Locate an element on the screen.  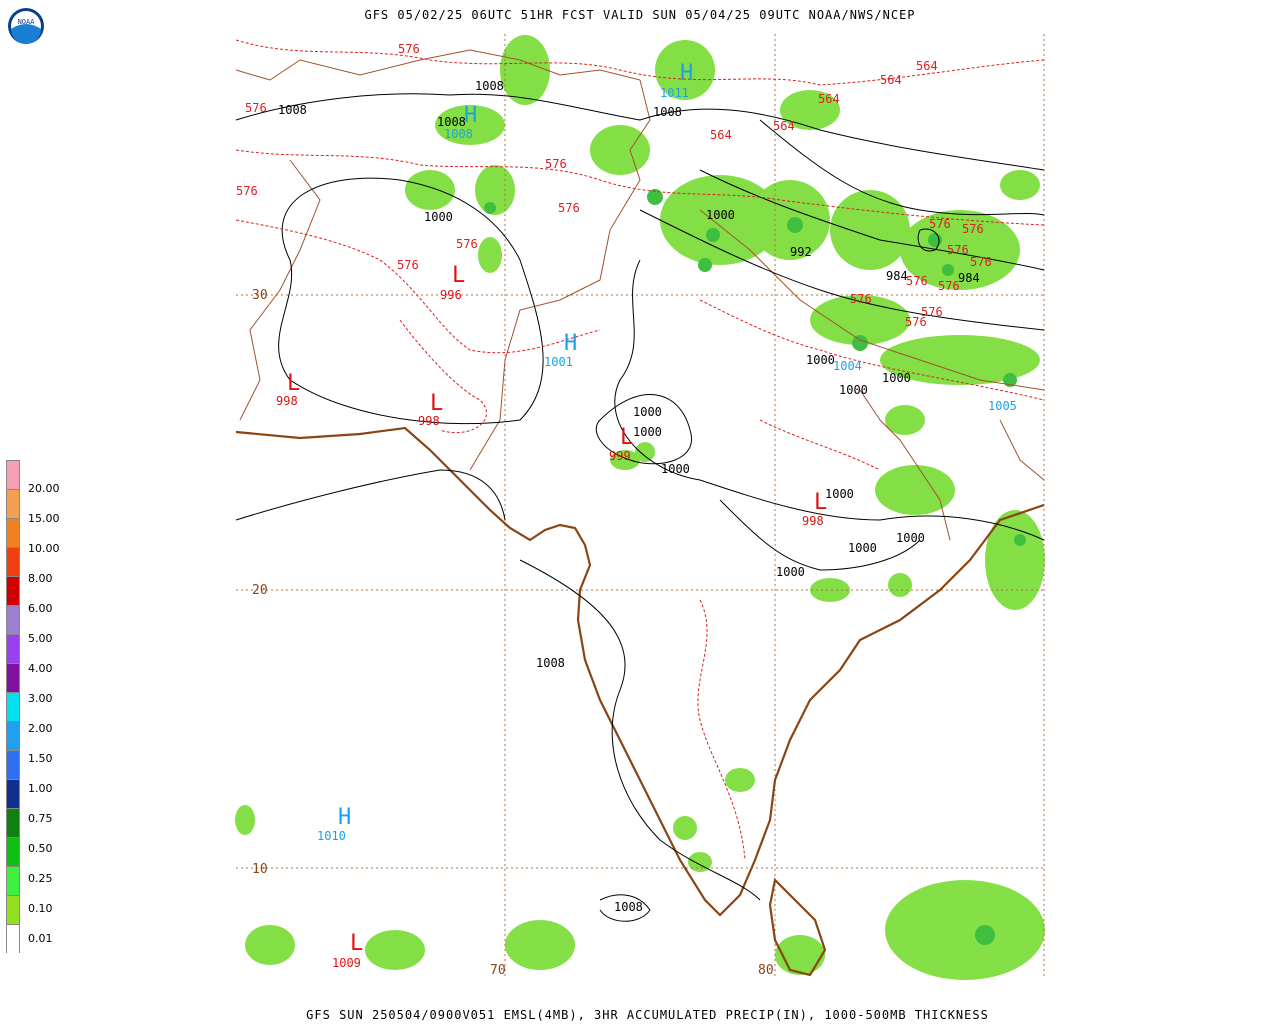
lon-label-70: 70 is located at coordinates (498, 970).